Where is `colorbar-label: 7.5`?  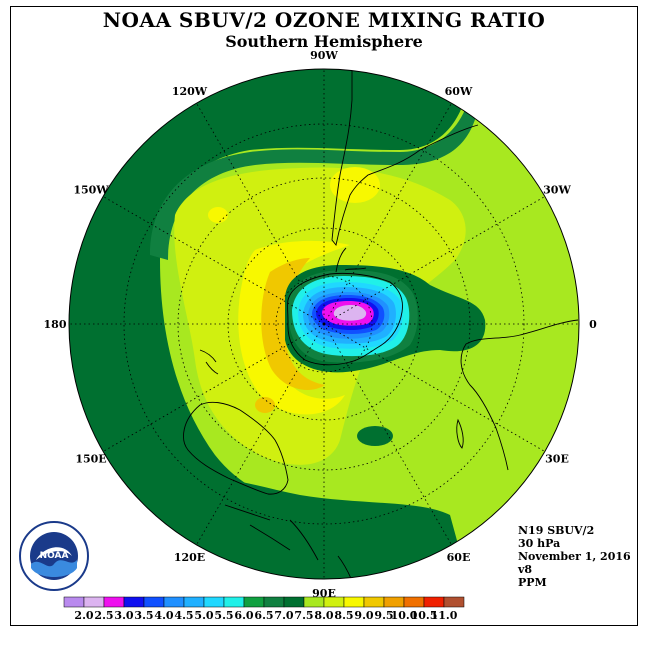 colorbar-label: 7.5 is located at coordinates (303, 615).